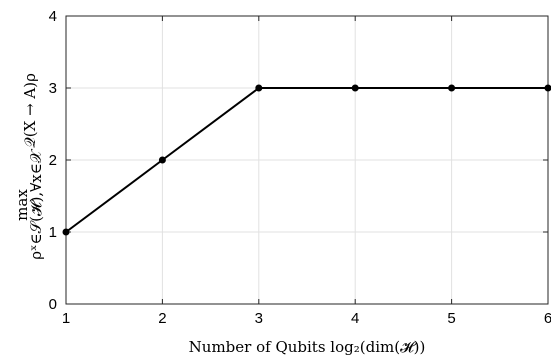 This screenshot has width=551, height=358. I want to click on y-tick-label: 4, so click(53, 16).